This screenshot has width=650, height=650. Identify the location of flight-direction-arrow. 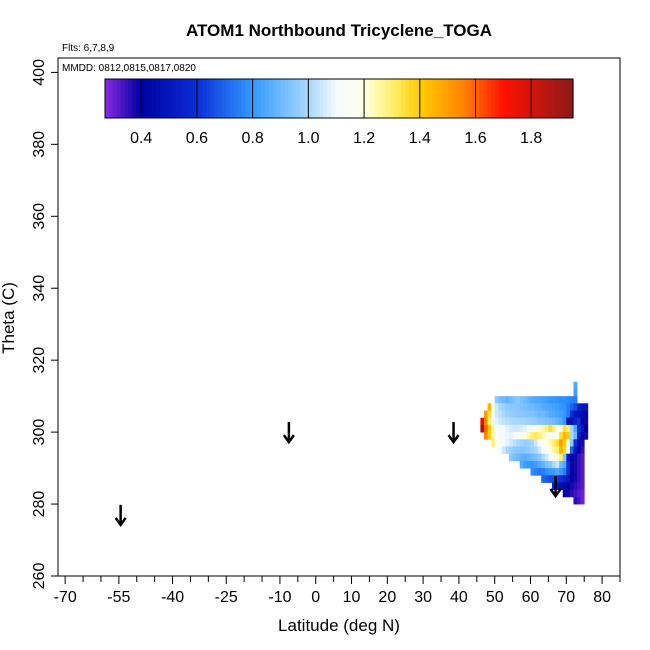
(555, 487).